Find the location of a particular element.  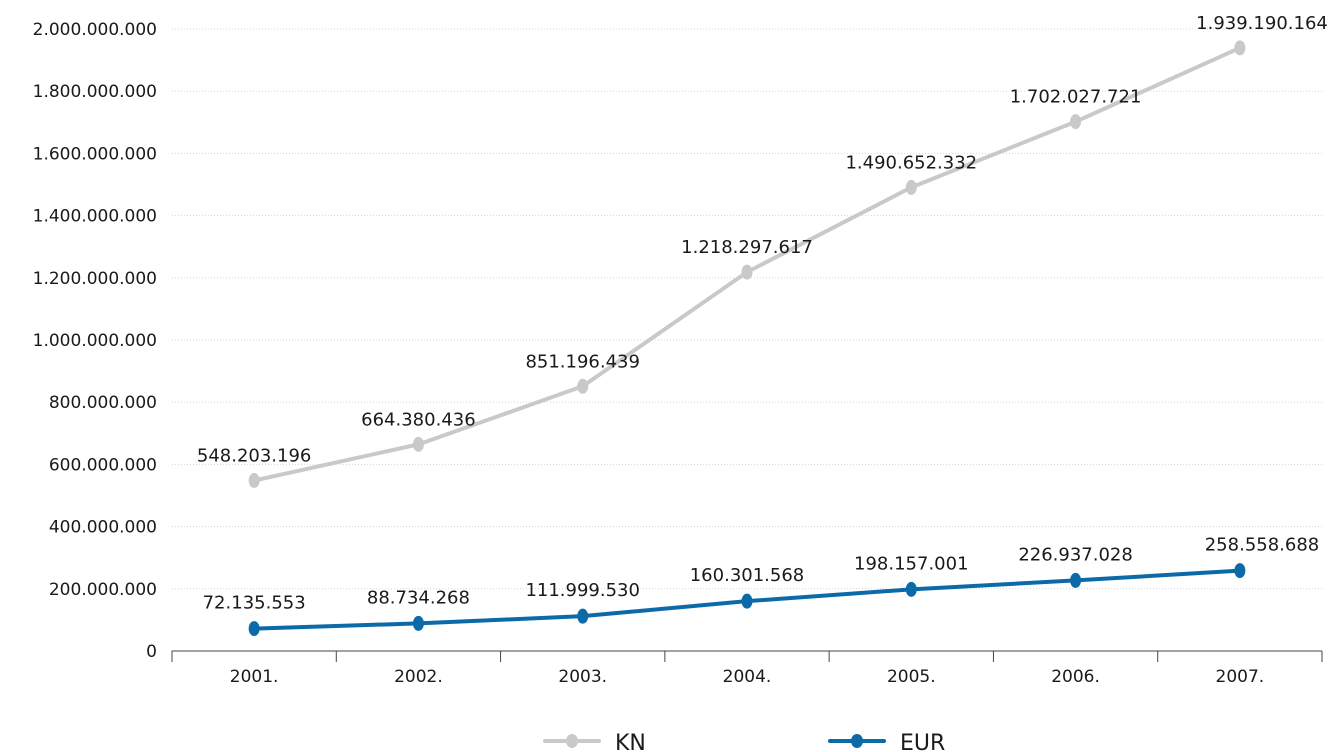

data-label-kn: 1.939.190.164 is located at coordinates (1262, 23).